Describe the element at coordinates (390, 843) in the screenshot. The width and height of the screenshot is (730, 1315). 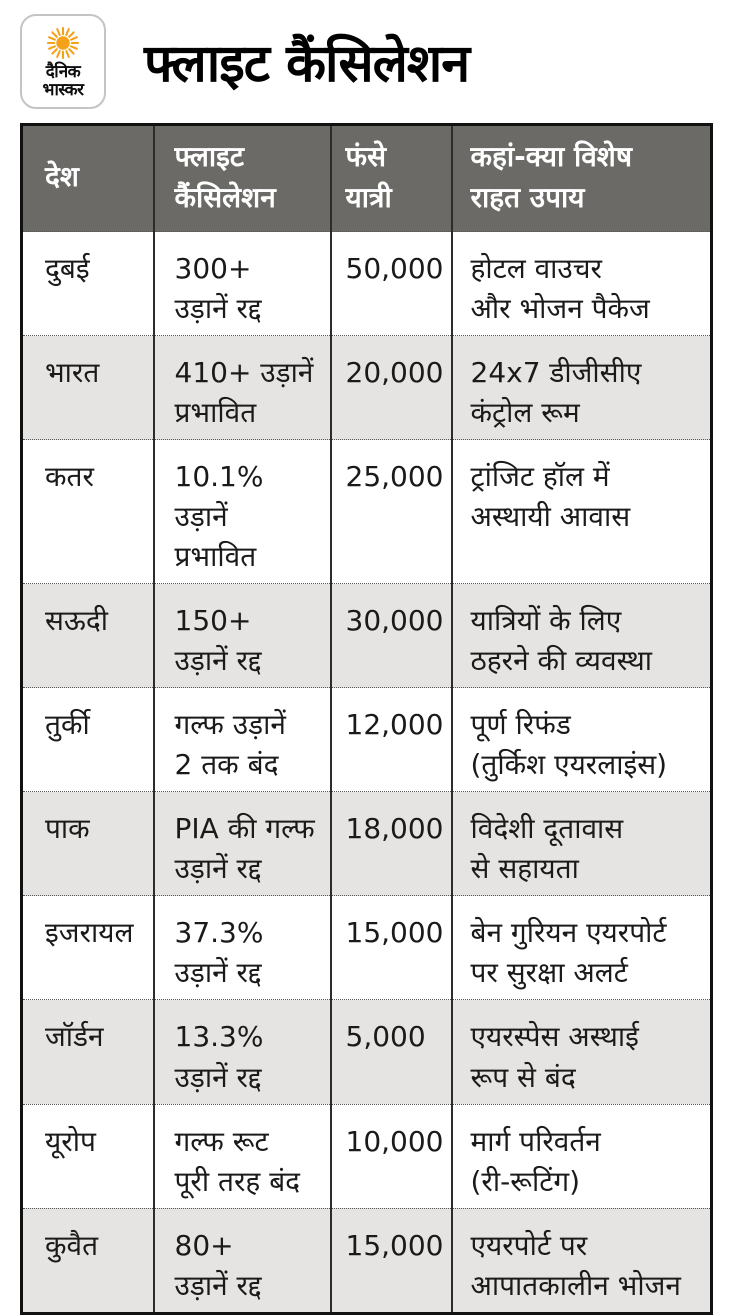
I see `cell-stranded: 18,000` at that location.